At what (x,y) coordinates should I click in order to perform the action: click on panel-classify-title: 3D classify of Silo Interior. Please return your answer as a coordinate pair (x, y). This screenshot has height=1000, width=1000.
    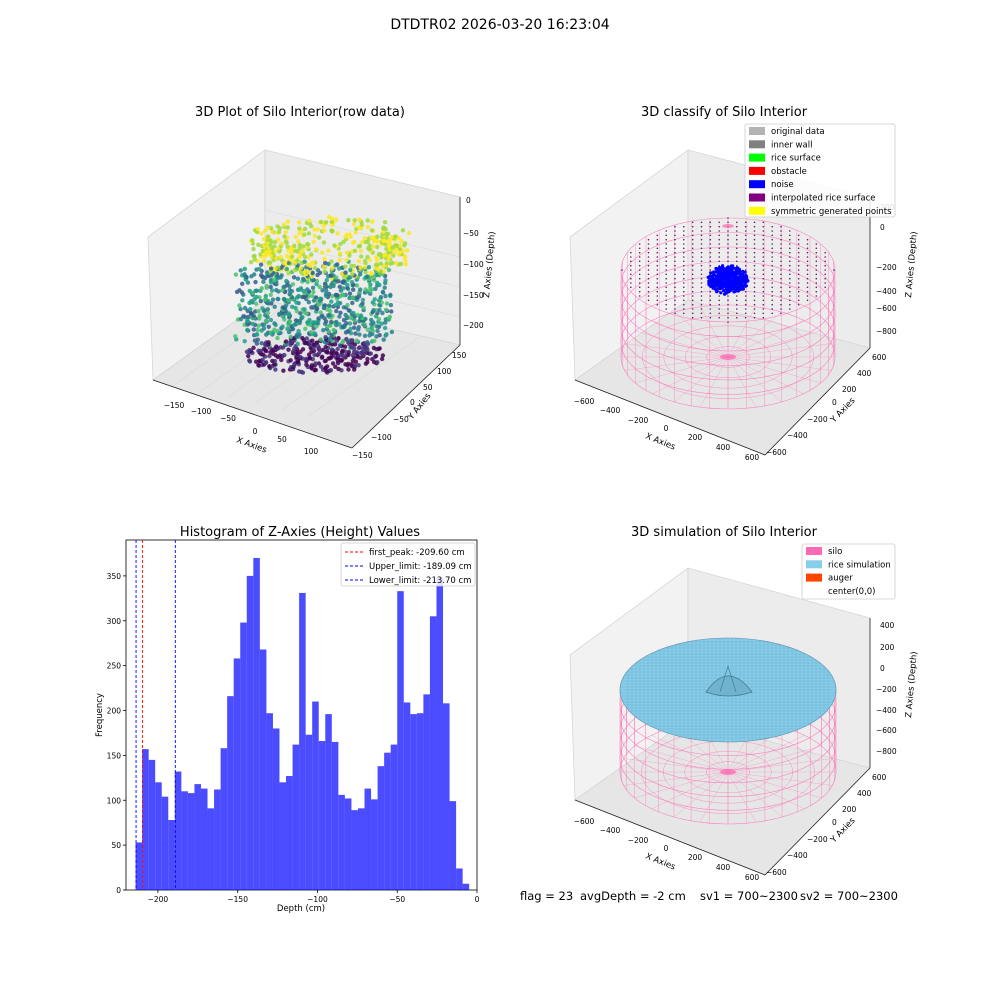
    Looking at the image, I should click on (724, 112).